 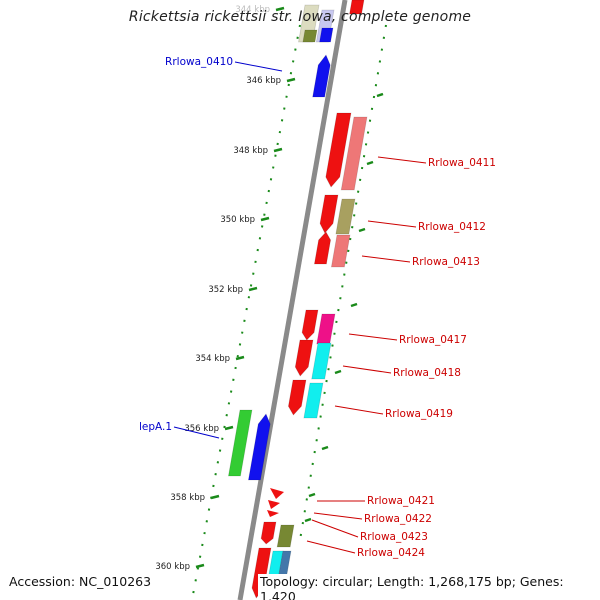 What do you see at coordinates (343, 282) in the screenshot?
I see `right-ruler-dots` at bounding box center [343, 282].